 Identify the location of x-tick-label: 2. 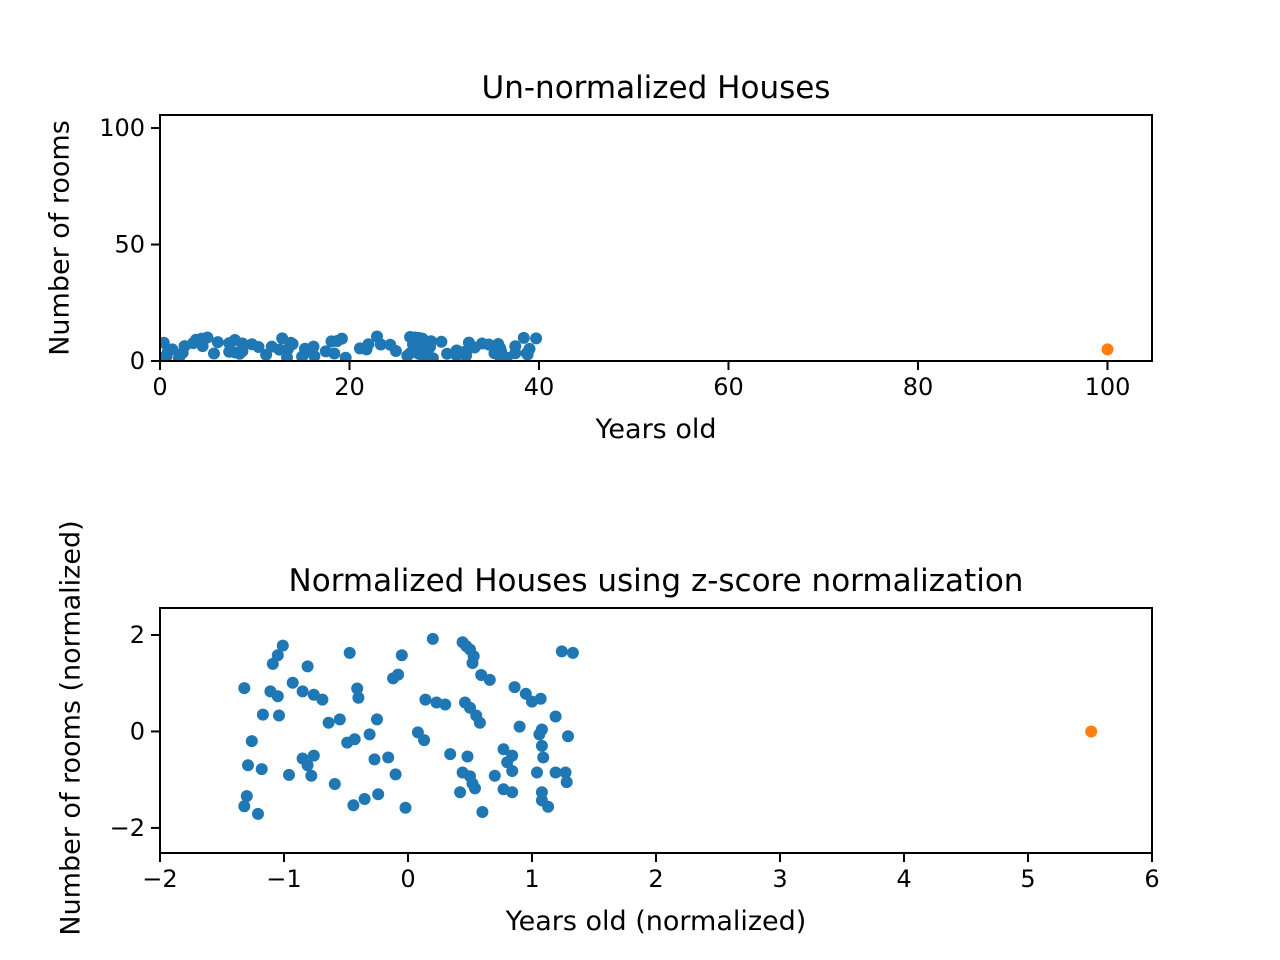
(655, 879).